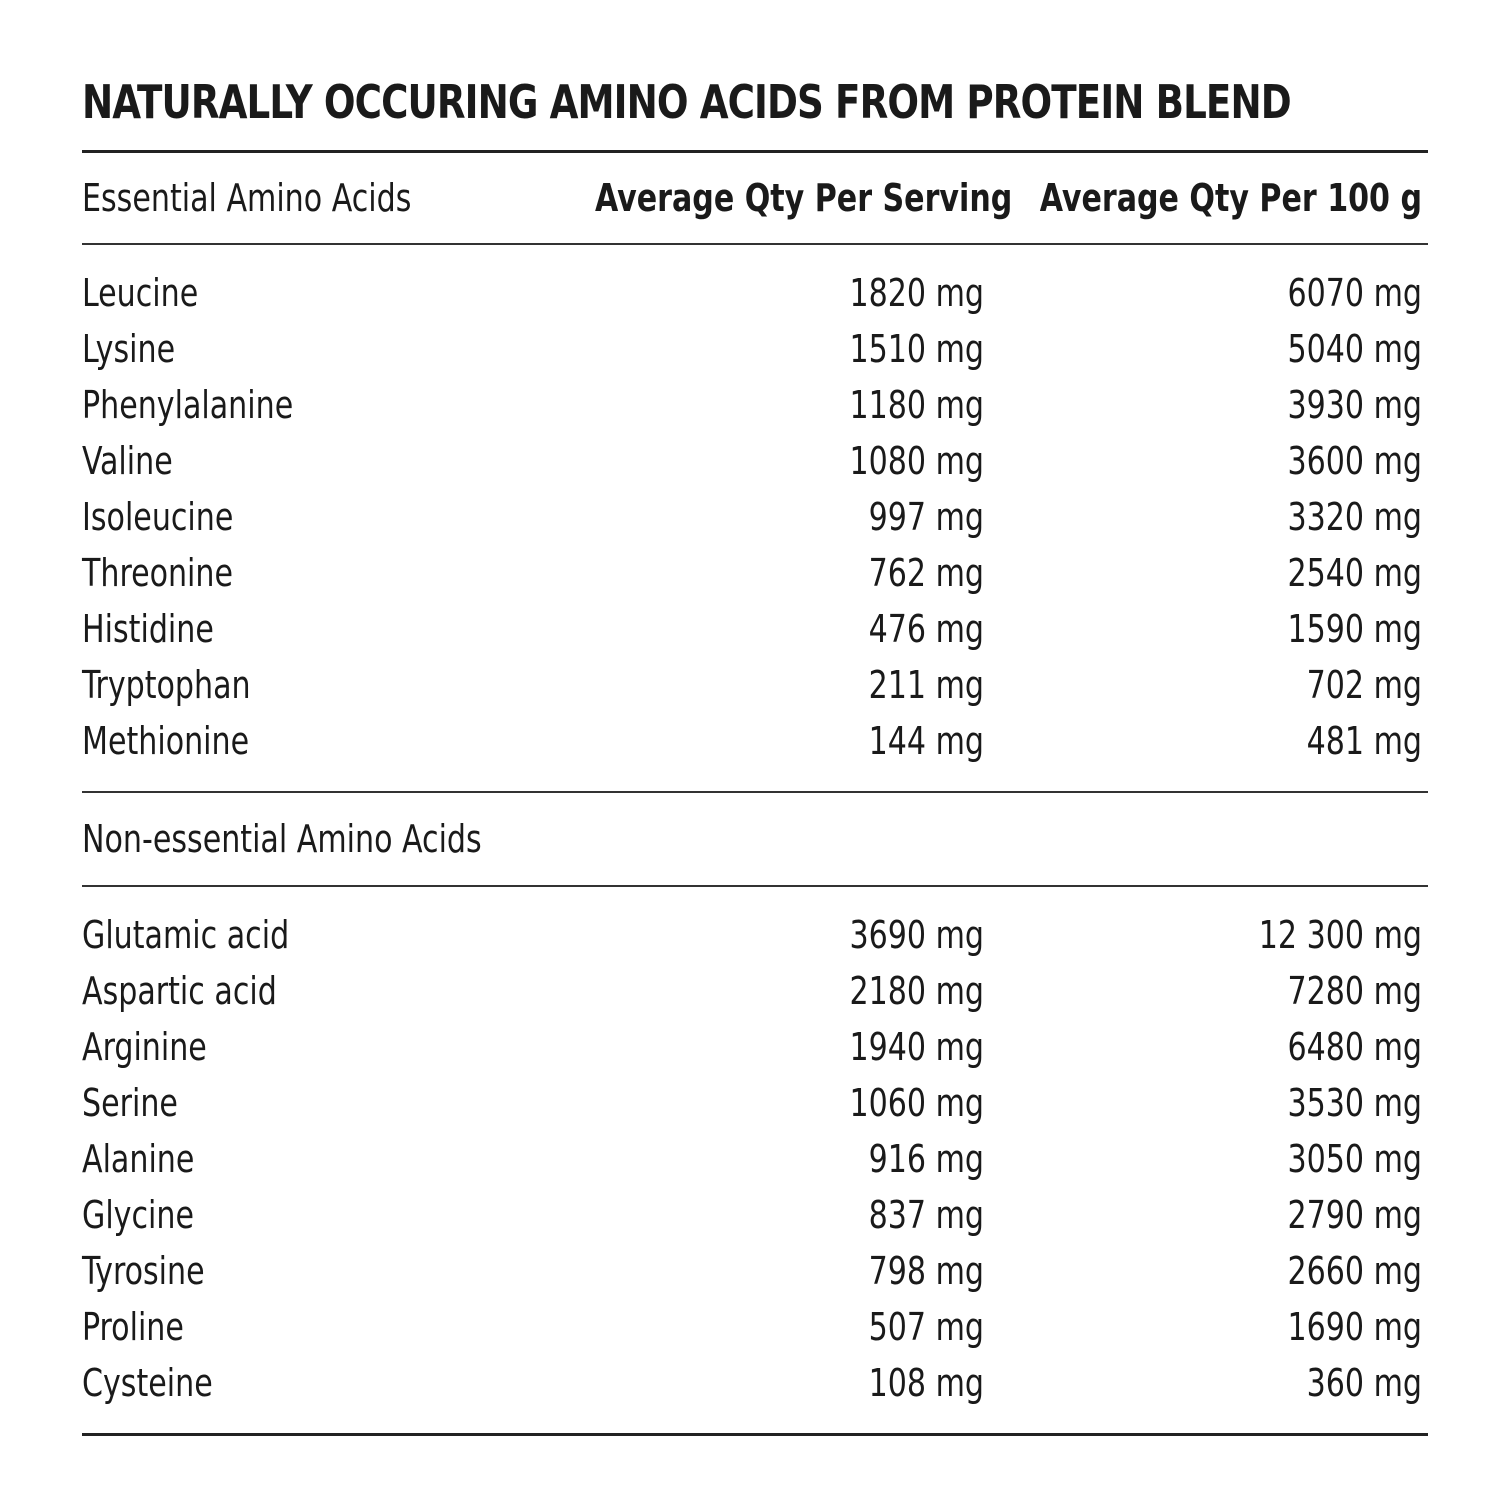  Describe the element at coordinates (916, 405) in the screenshot. I see `table-cell: 1180 mg` at that location.